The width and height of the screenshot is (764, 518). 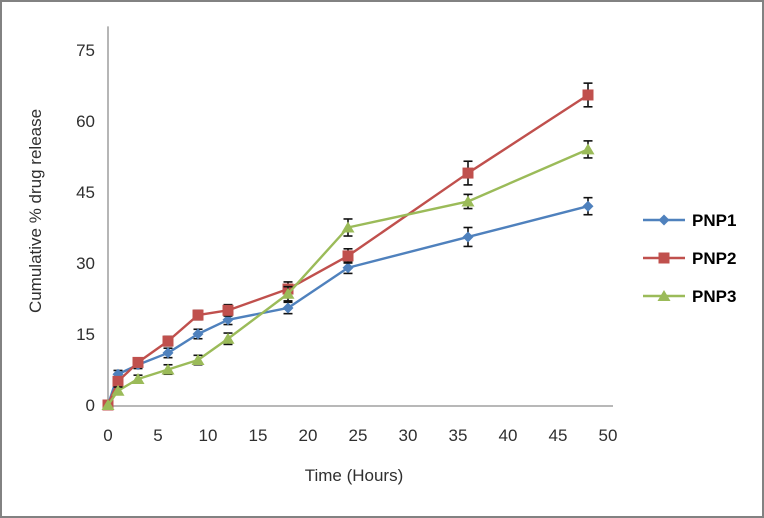 What do you see at coordinates (90, 405) in the screenshot?
I see `y-tick-label: 0` at bounding box center [90, 405].